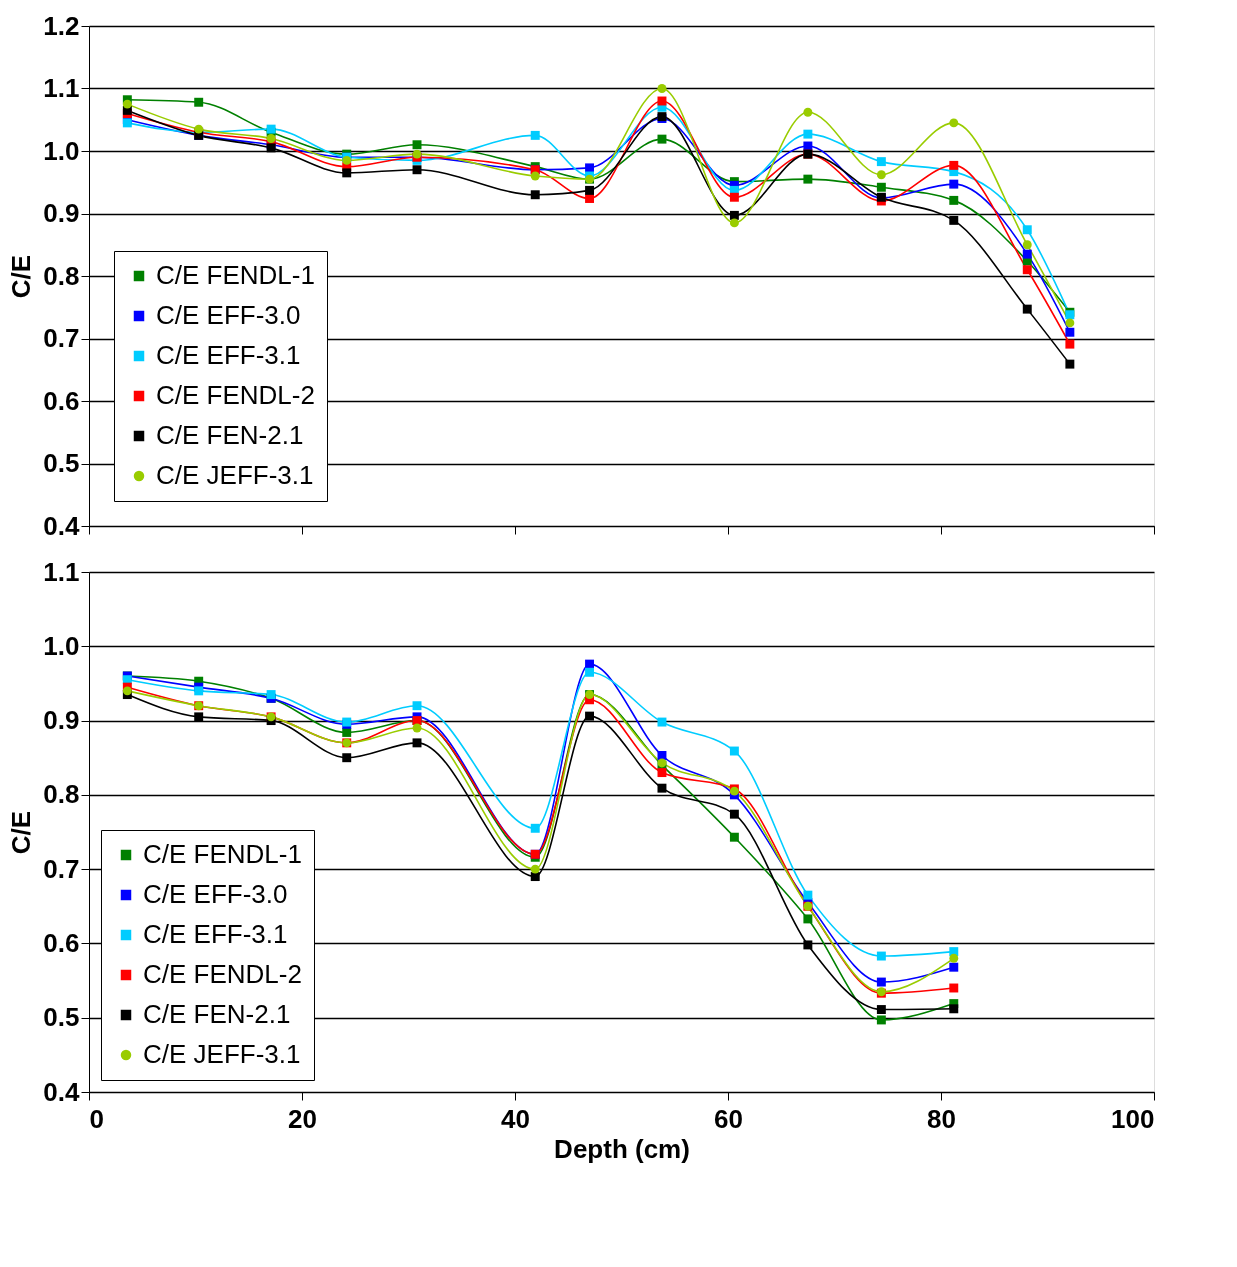 This screenshot has height=1267, width=1237. I want to click on x-tick-label: 60, so click(728, 1118).